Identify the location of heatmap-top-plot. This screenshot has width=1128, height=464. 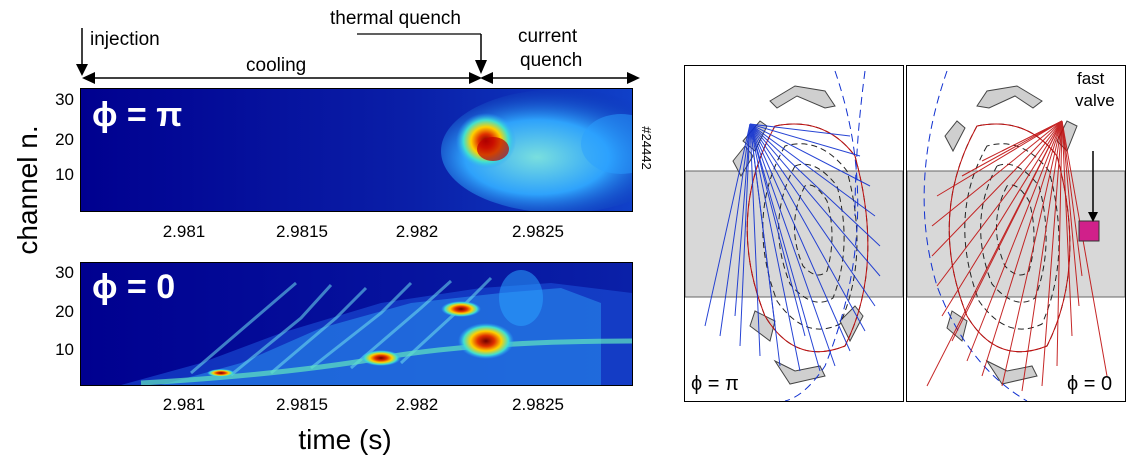
(381, 151).